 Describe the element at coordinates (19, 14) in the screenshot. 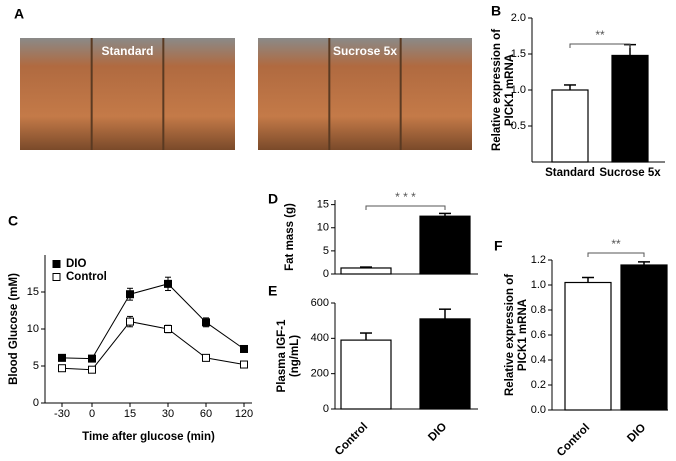

I see `panel-letter: A` at that location.